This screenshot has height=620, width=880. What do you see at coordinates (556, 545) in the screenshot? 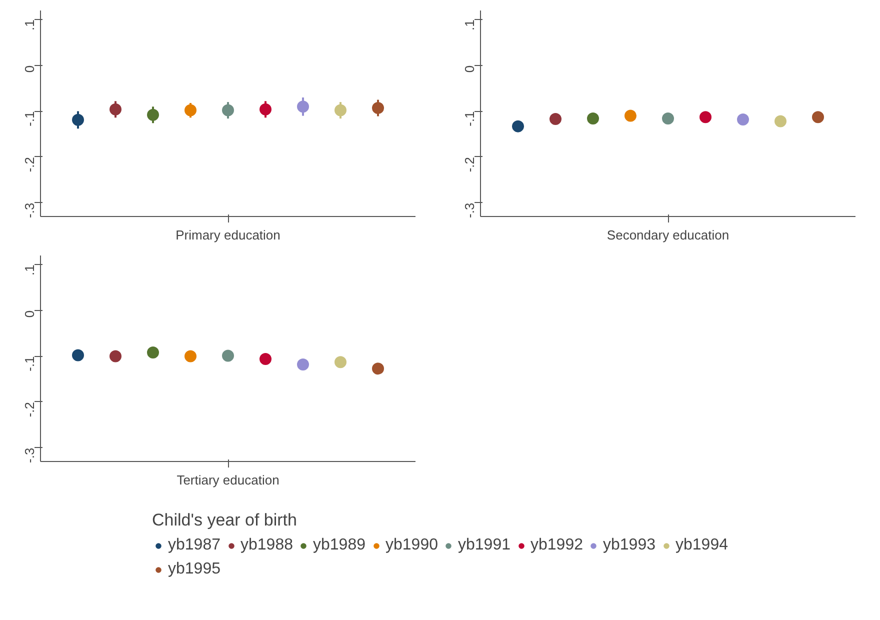
I see `legend-label: yb1992` at bounding box center [556, 545].